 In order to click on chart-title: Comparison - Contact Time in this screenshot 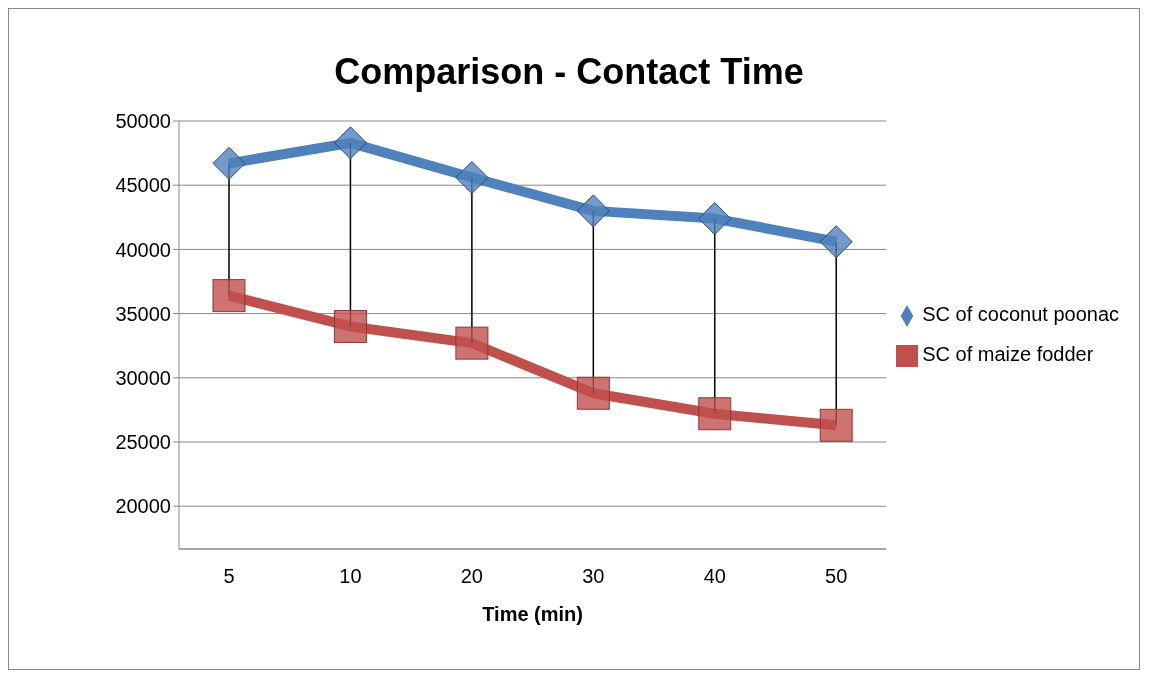, I will do `click(569, 72)`.